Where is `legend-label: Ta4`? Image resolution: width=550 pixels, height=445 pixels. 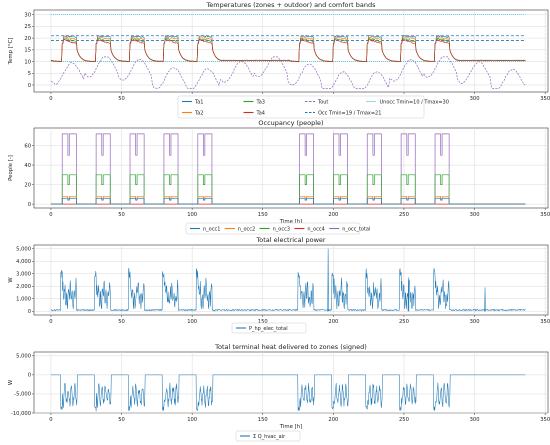
legend-label: Ta4 is located at coordinates (260, 113).